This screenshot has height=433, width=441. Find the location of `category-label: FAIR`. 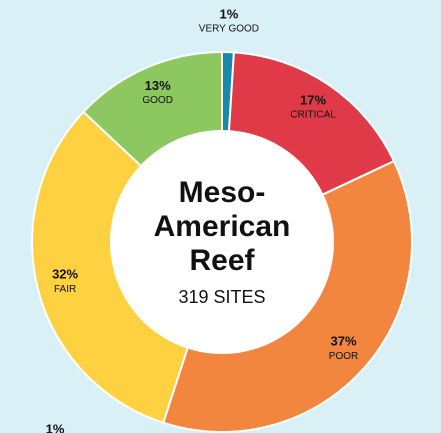

category-label: FAIR is located at coordinates (65, 289).